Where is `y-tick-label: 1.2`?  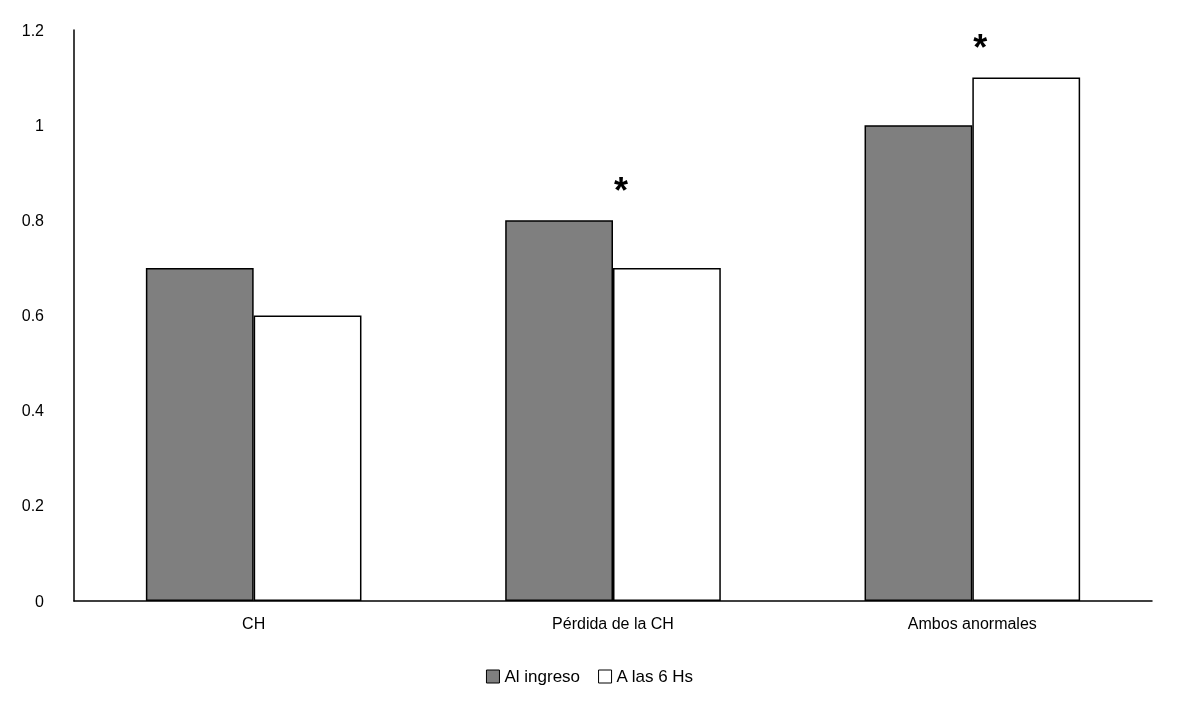
y-tick-label: 1.2 is located at coordinates (33, 30).